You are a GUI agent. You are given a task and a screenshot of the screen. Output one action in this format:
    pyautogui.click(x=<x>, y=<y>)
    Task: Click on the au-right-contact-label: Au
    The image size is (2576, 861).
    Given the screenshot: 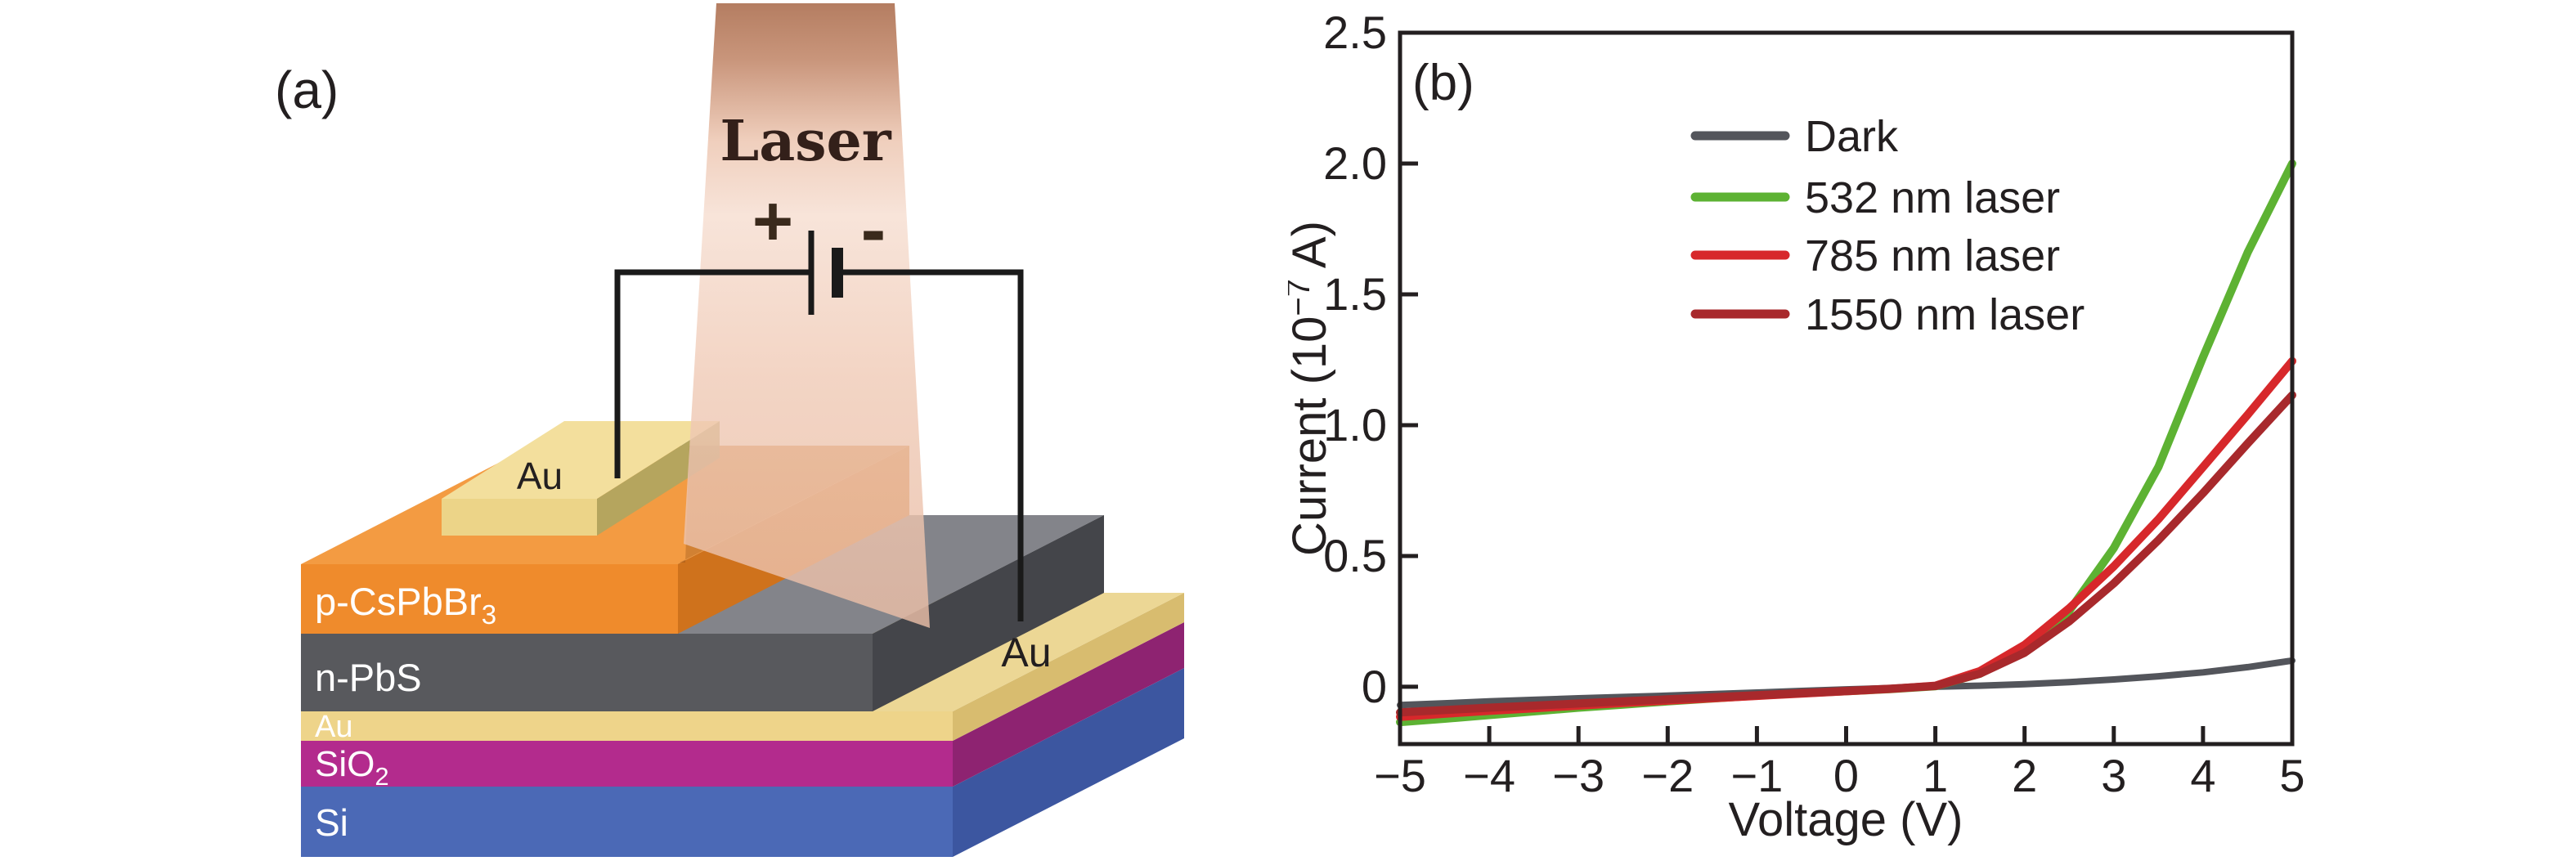 What is the action you would take?
    pyautogui.click(x=1026, y=652)
    